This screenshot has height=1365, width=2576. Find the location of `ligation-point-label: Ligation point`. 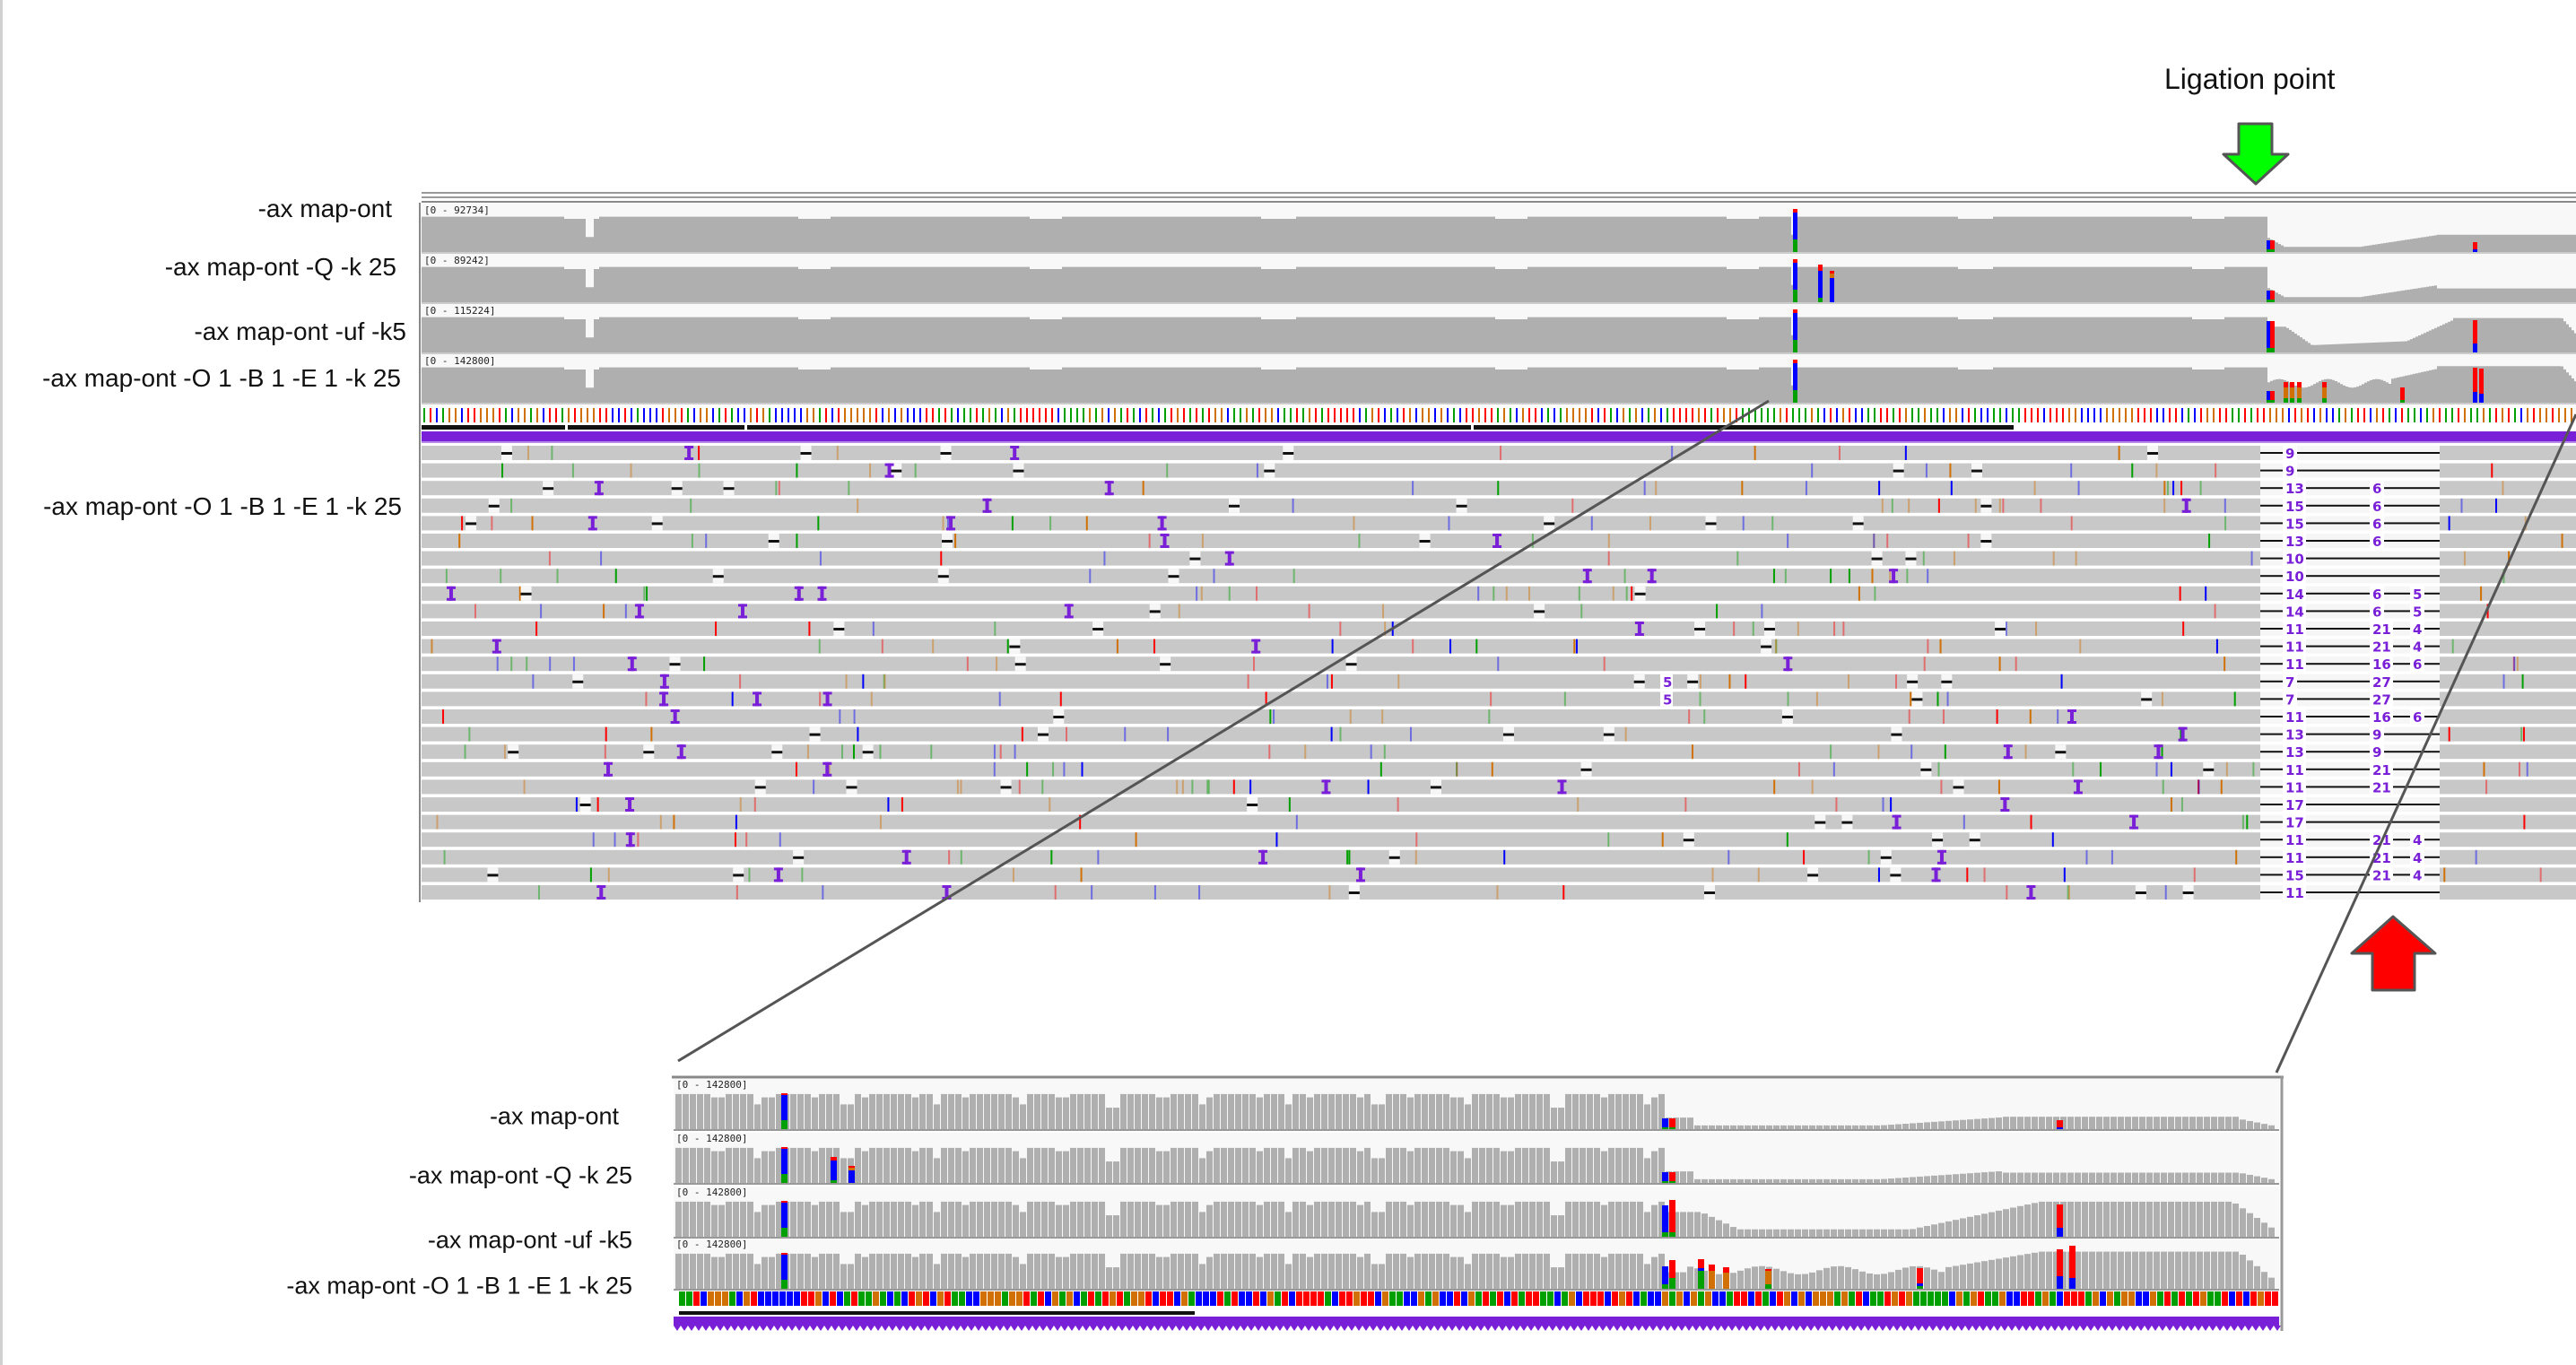

ligation-point-label: Ligation point is located at coordinates (2250, 79).